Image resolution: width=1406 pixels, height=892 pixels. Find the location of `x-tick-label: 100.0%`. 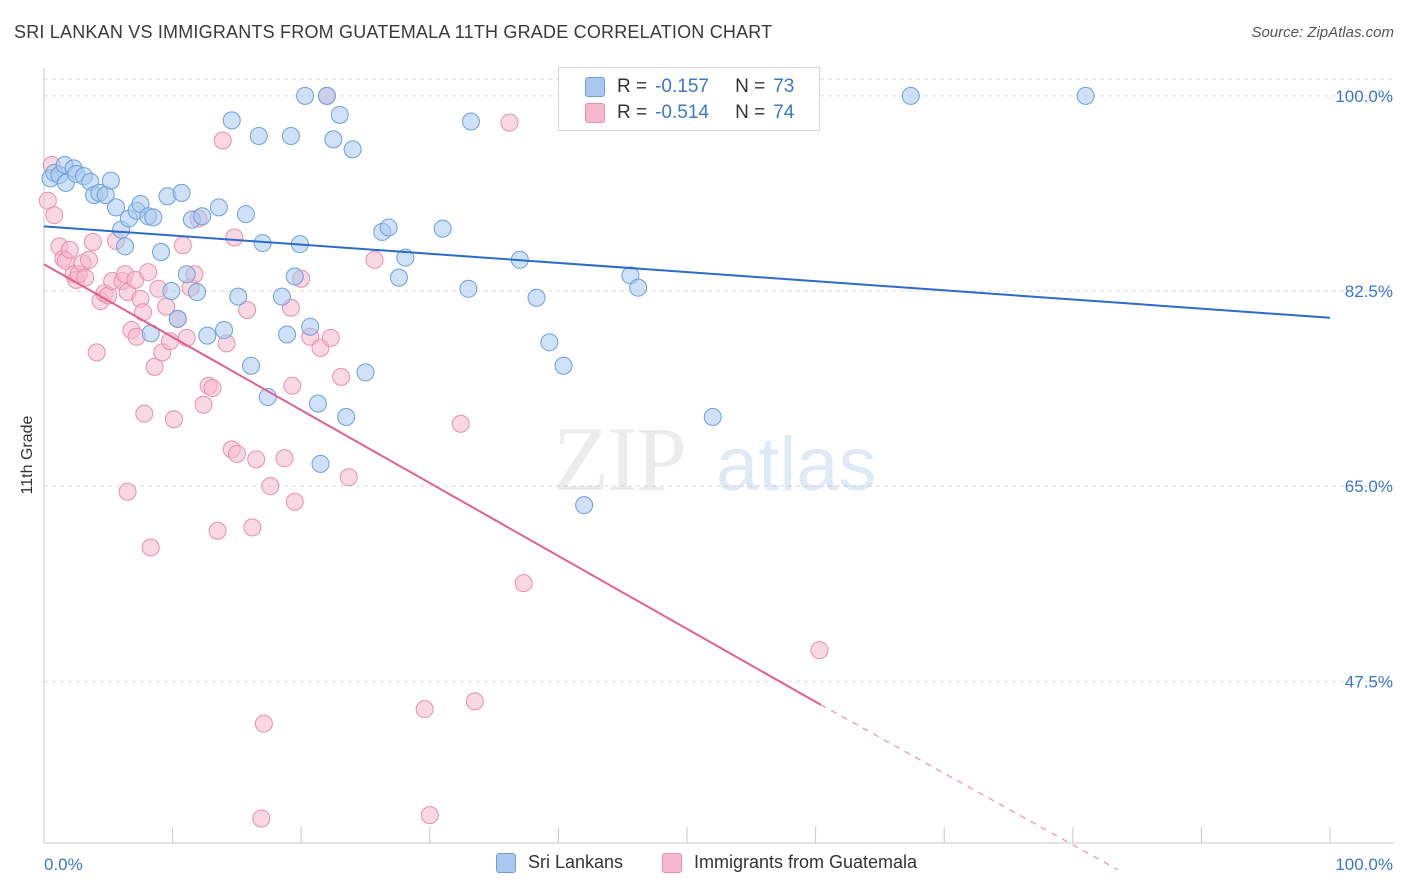

x-tick-label: 100.0% is located at coordinates (1364, 864).